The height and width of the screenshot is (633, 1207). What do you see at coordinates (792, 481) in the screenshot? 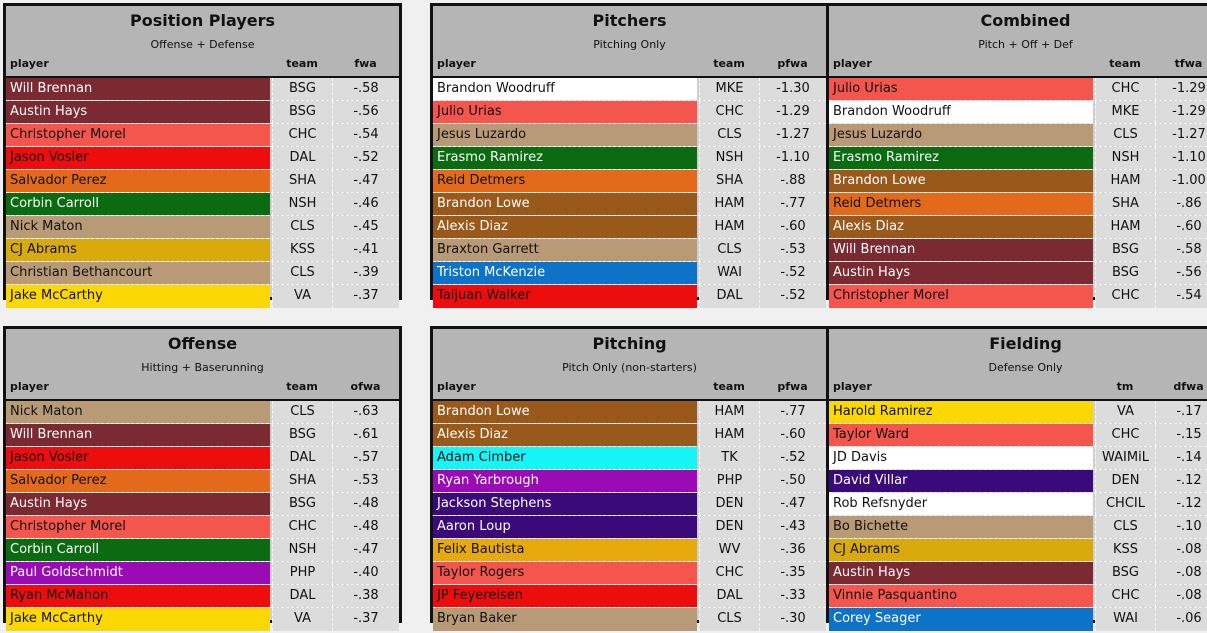
I see `value-cell: -.50` at bounding box center [792, 481].